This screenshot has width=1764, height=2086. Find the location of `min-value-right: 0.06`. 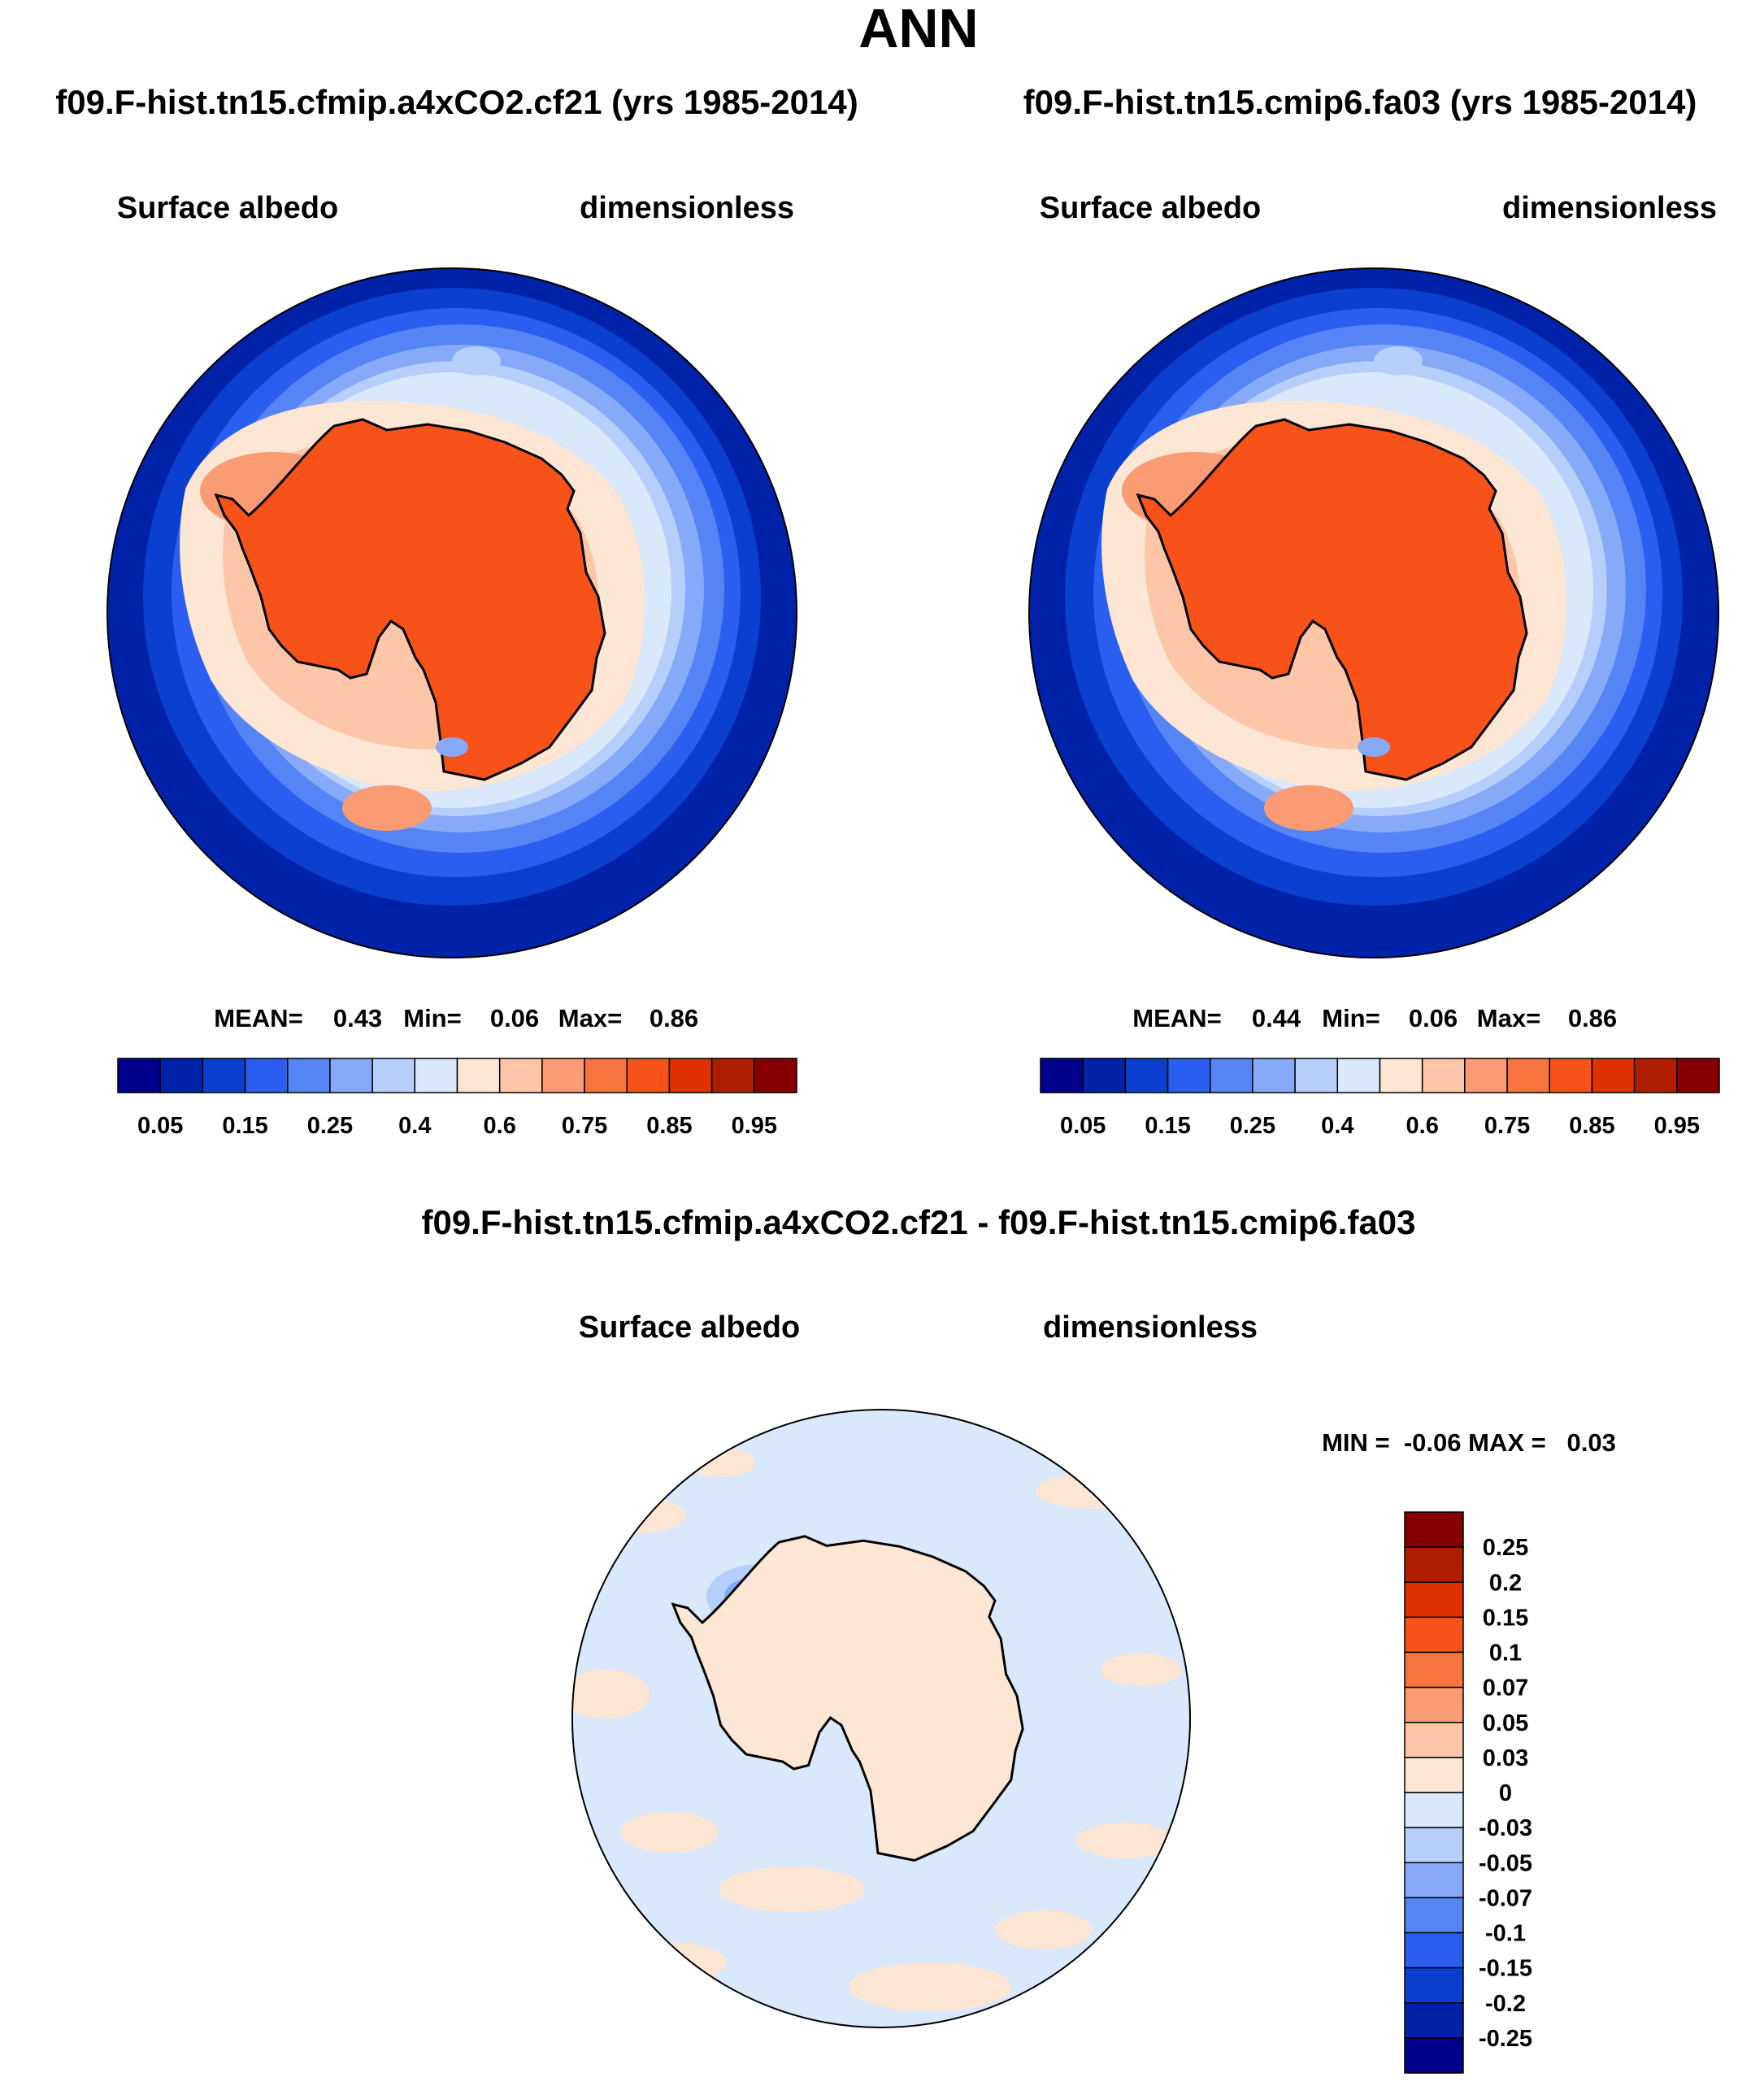

min-value-right: 0.06 is located at coordinates (1433, 1018).